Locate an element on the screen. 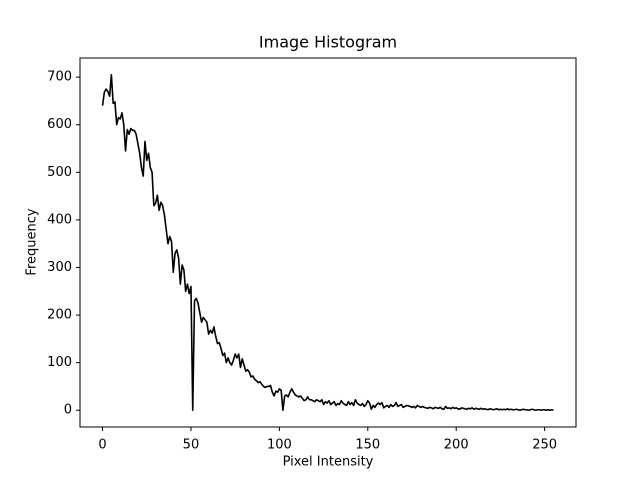 The image size is (640, 480). x-tick-label: 50 is located at coordinates (191, 445).